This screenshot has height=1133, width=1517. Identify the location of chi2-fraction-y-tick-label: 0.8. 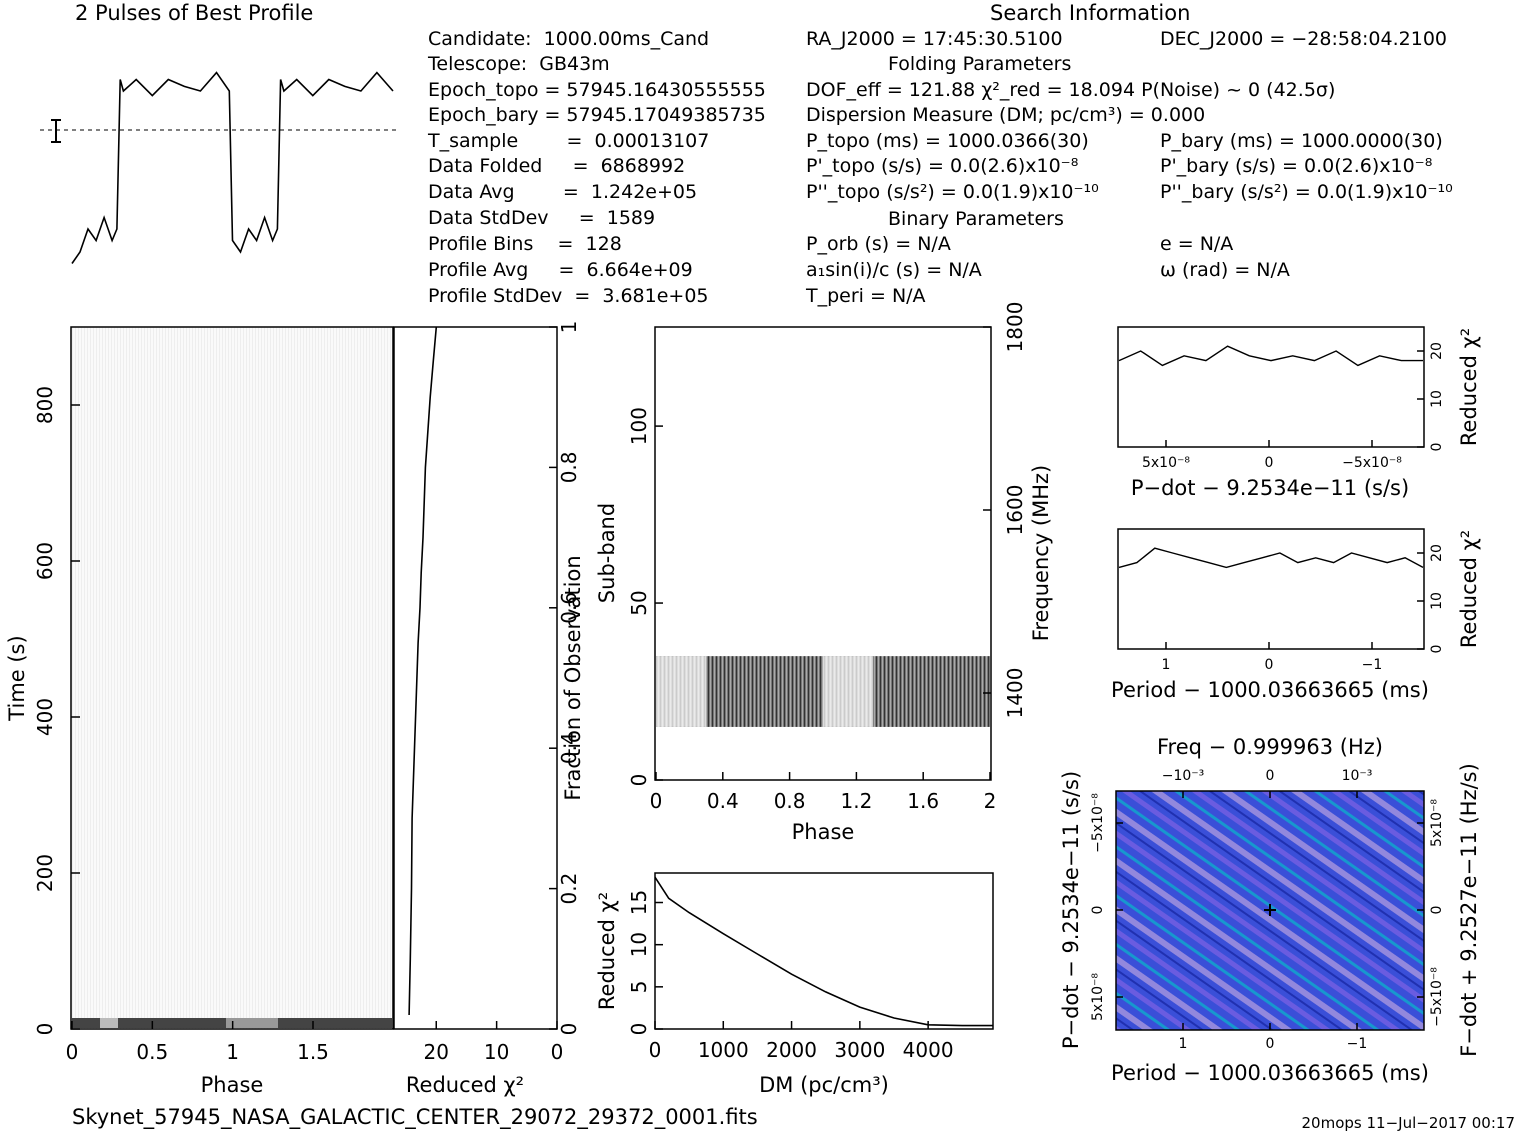
(569, 467).